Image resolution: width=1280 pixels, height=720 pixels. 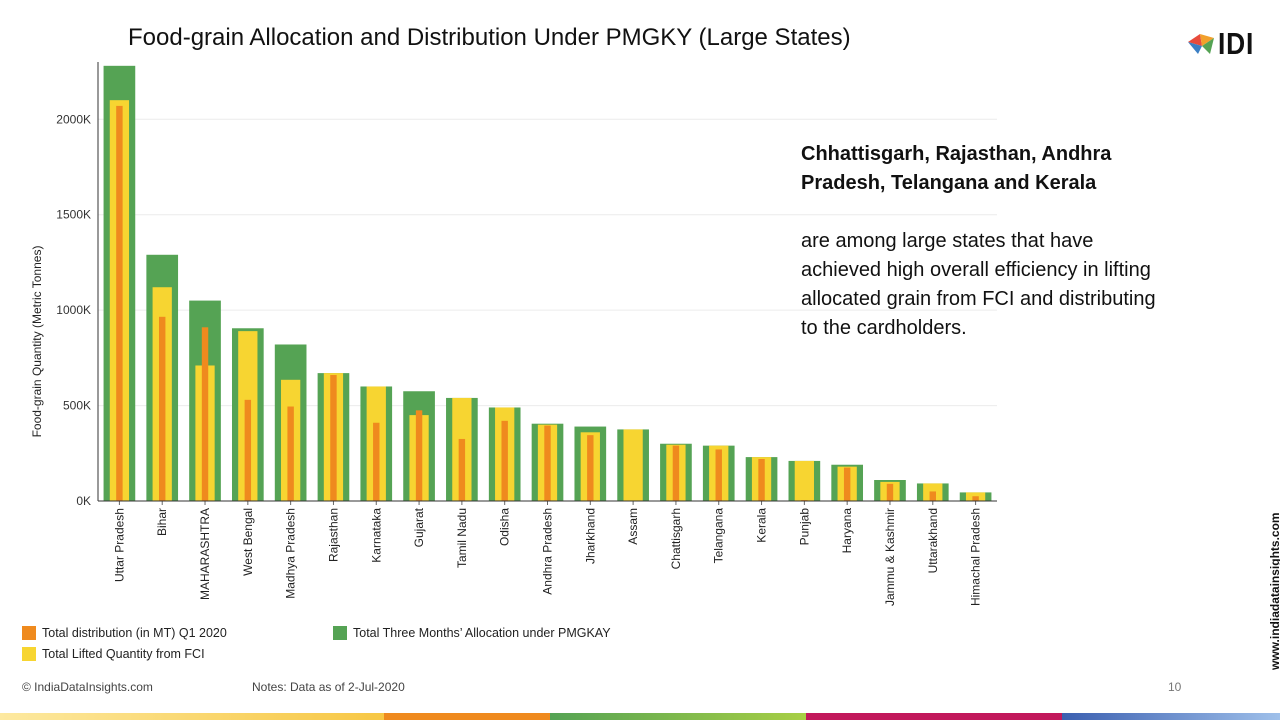 I want to click on y-tick-label: 1500K, so click(x=73, y=215).